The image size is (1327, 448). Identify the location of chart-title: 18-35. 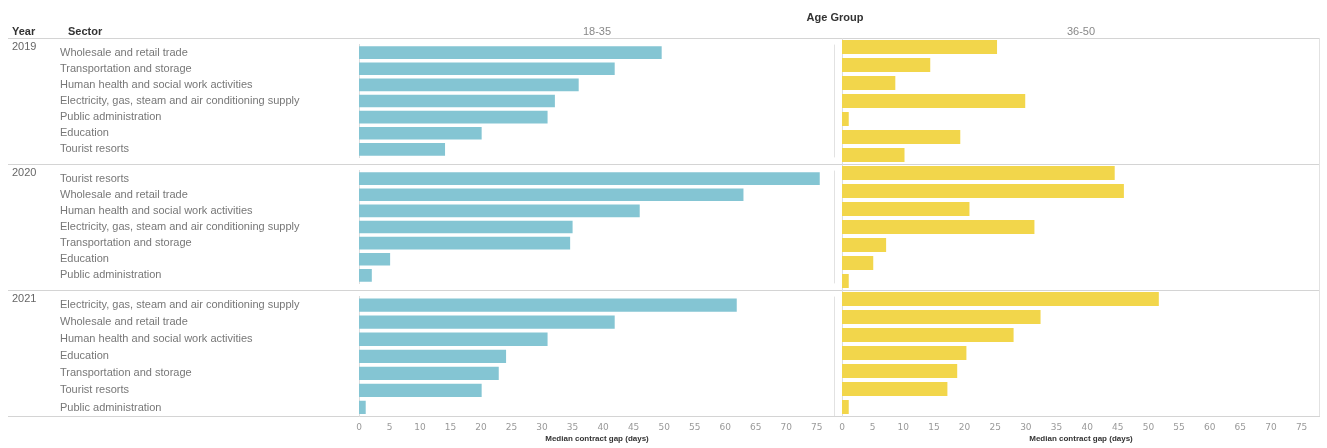
(597, 31).